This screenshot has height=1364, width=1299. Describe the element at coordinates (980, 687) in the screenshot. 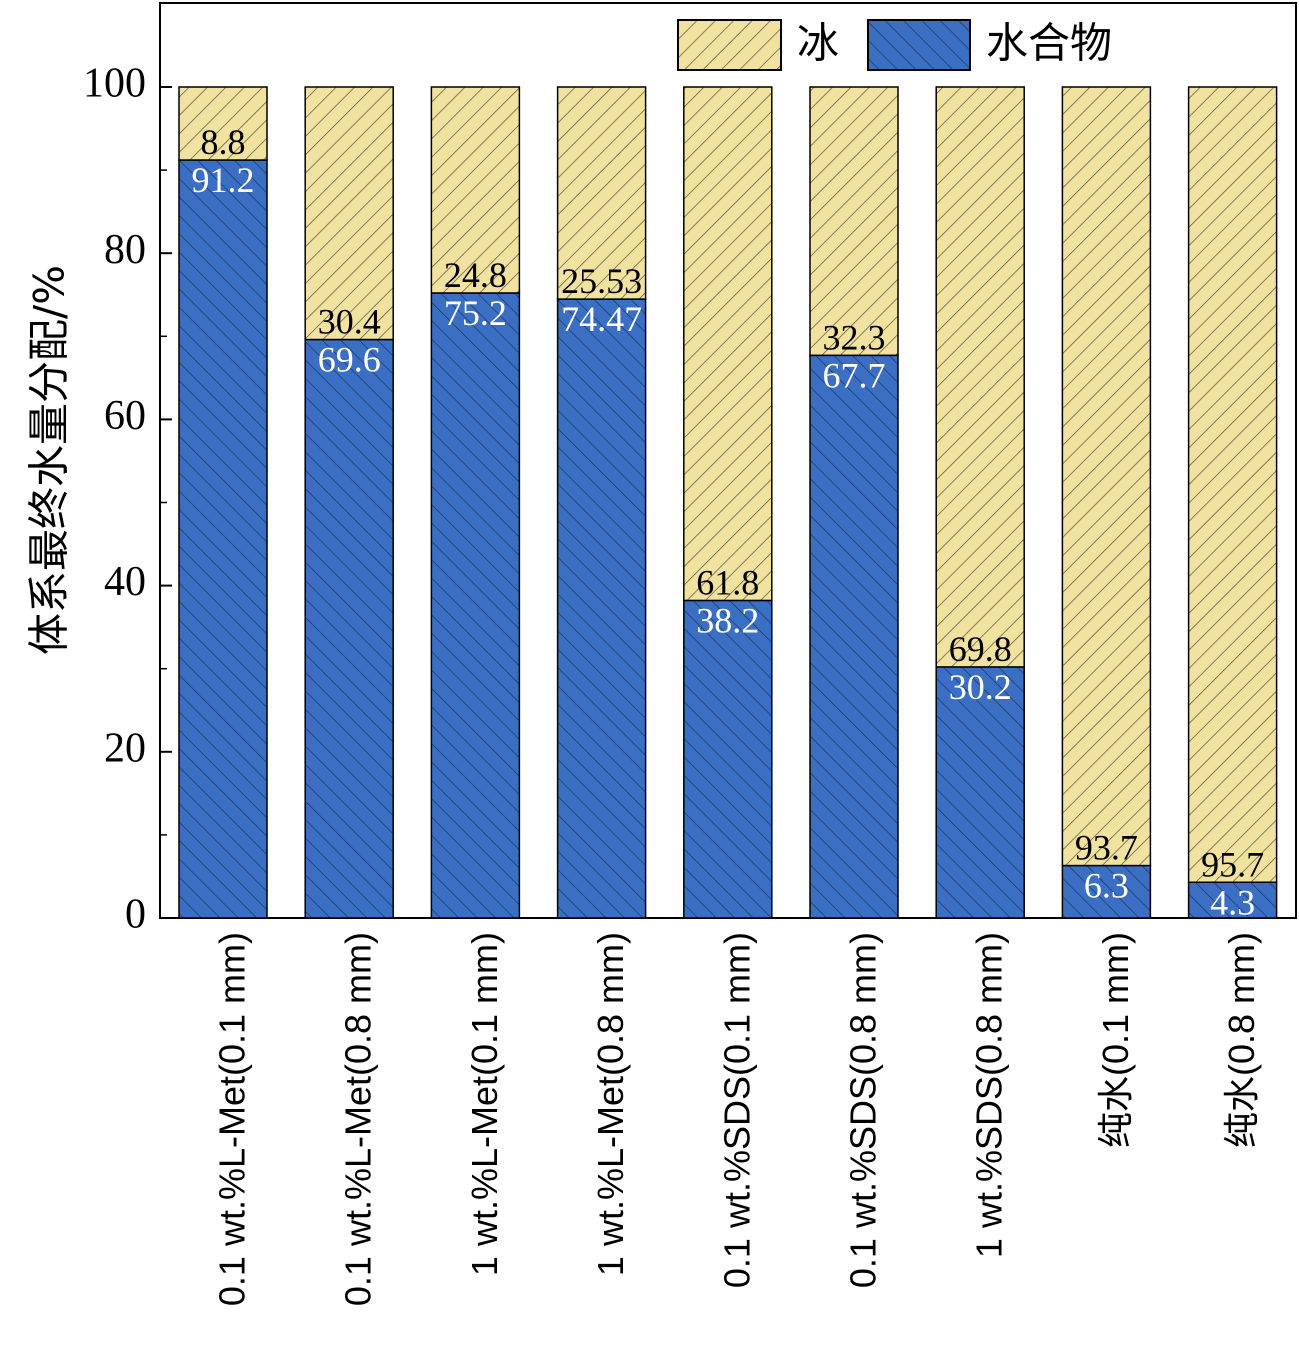

I see `data-label-hydrate-7: 30.2` at that location.